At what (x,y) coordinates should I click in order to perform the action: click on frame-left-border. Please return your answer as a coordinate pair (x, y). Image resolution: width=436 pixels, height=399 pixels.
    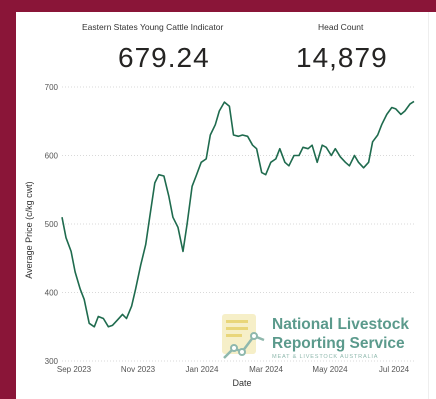
    Looking at the image, I should click on (8, 199).